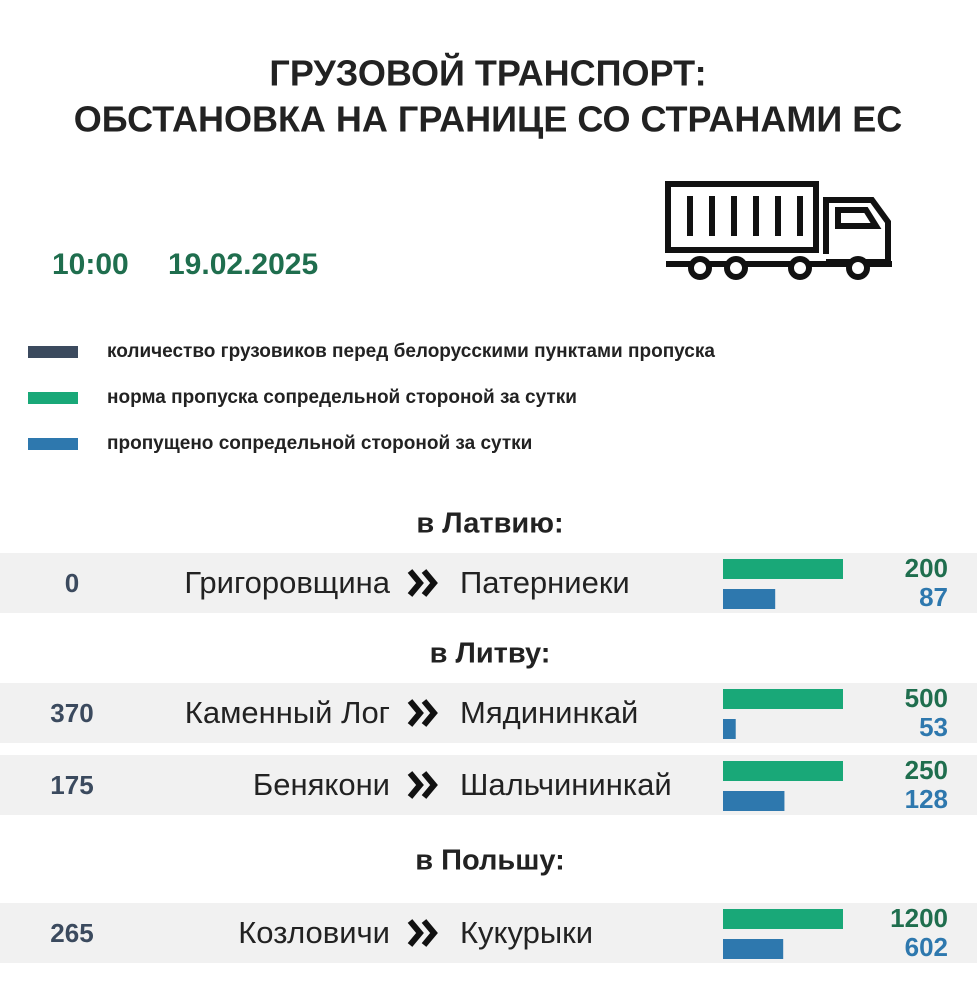  I want to click on passed-value: 602, so click(926, 947).